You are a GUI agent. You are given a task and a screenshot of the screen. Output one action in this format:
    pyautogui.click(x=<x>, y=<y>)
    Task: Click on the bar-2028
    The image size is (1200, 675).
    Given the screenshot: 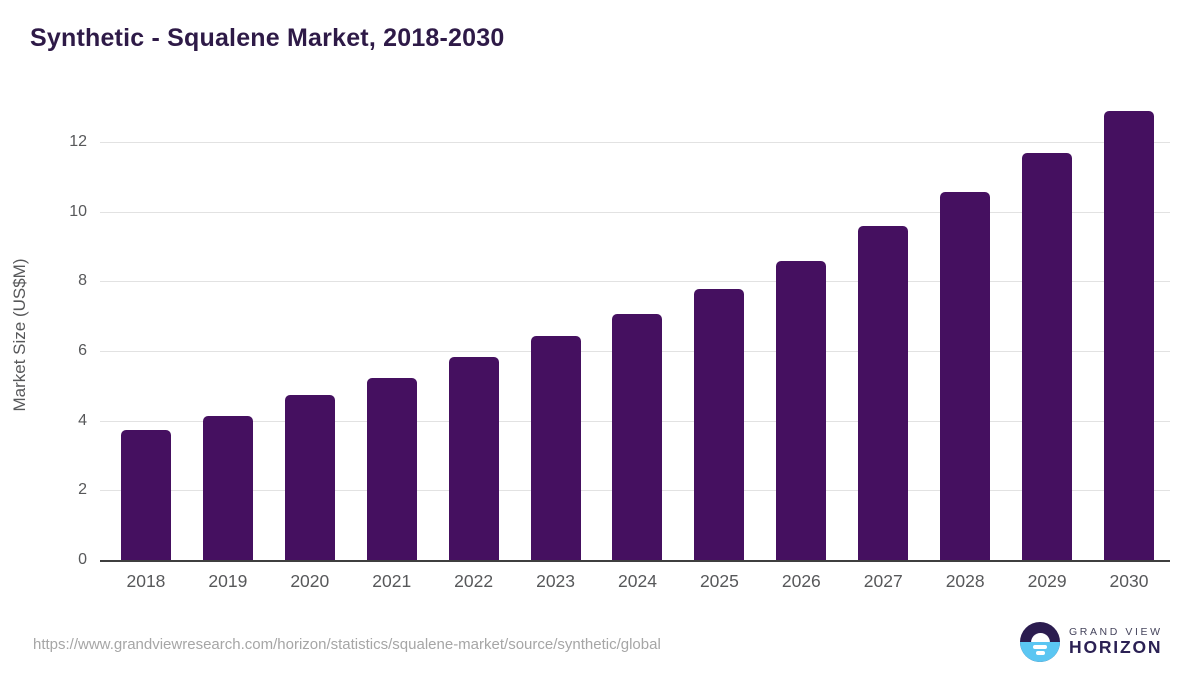 What is the action you would take?
    pyautogui.click(x=965, y=376)
    